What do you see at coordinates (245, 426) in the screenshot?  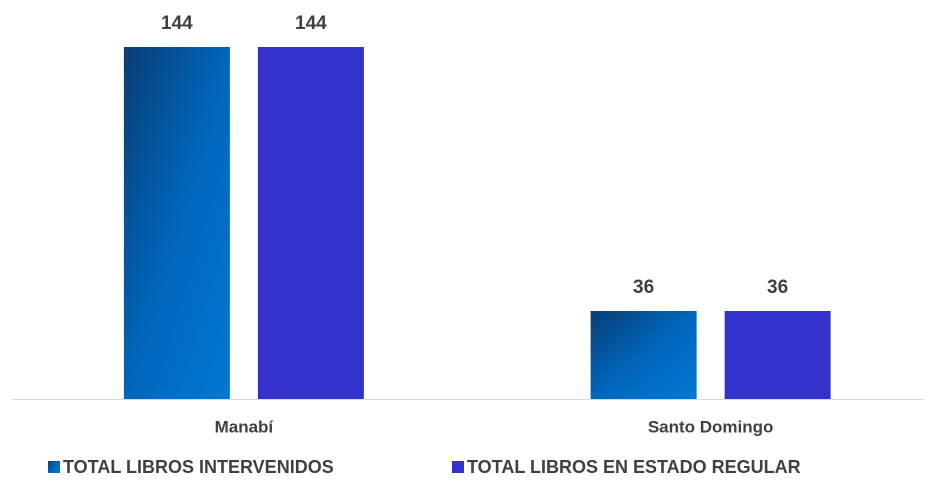 I see `x-tick-label: Manabí` at bounding box center [245, 426].